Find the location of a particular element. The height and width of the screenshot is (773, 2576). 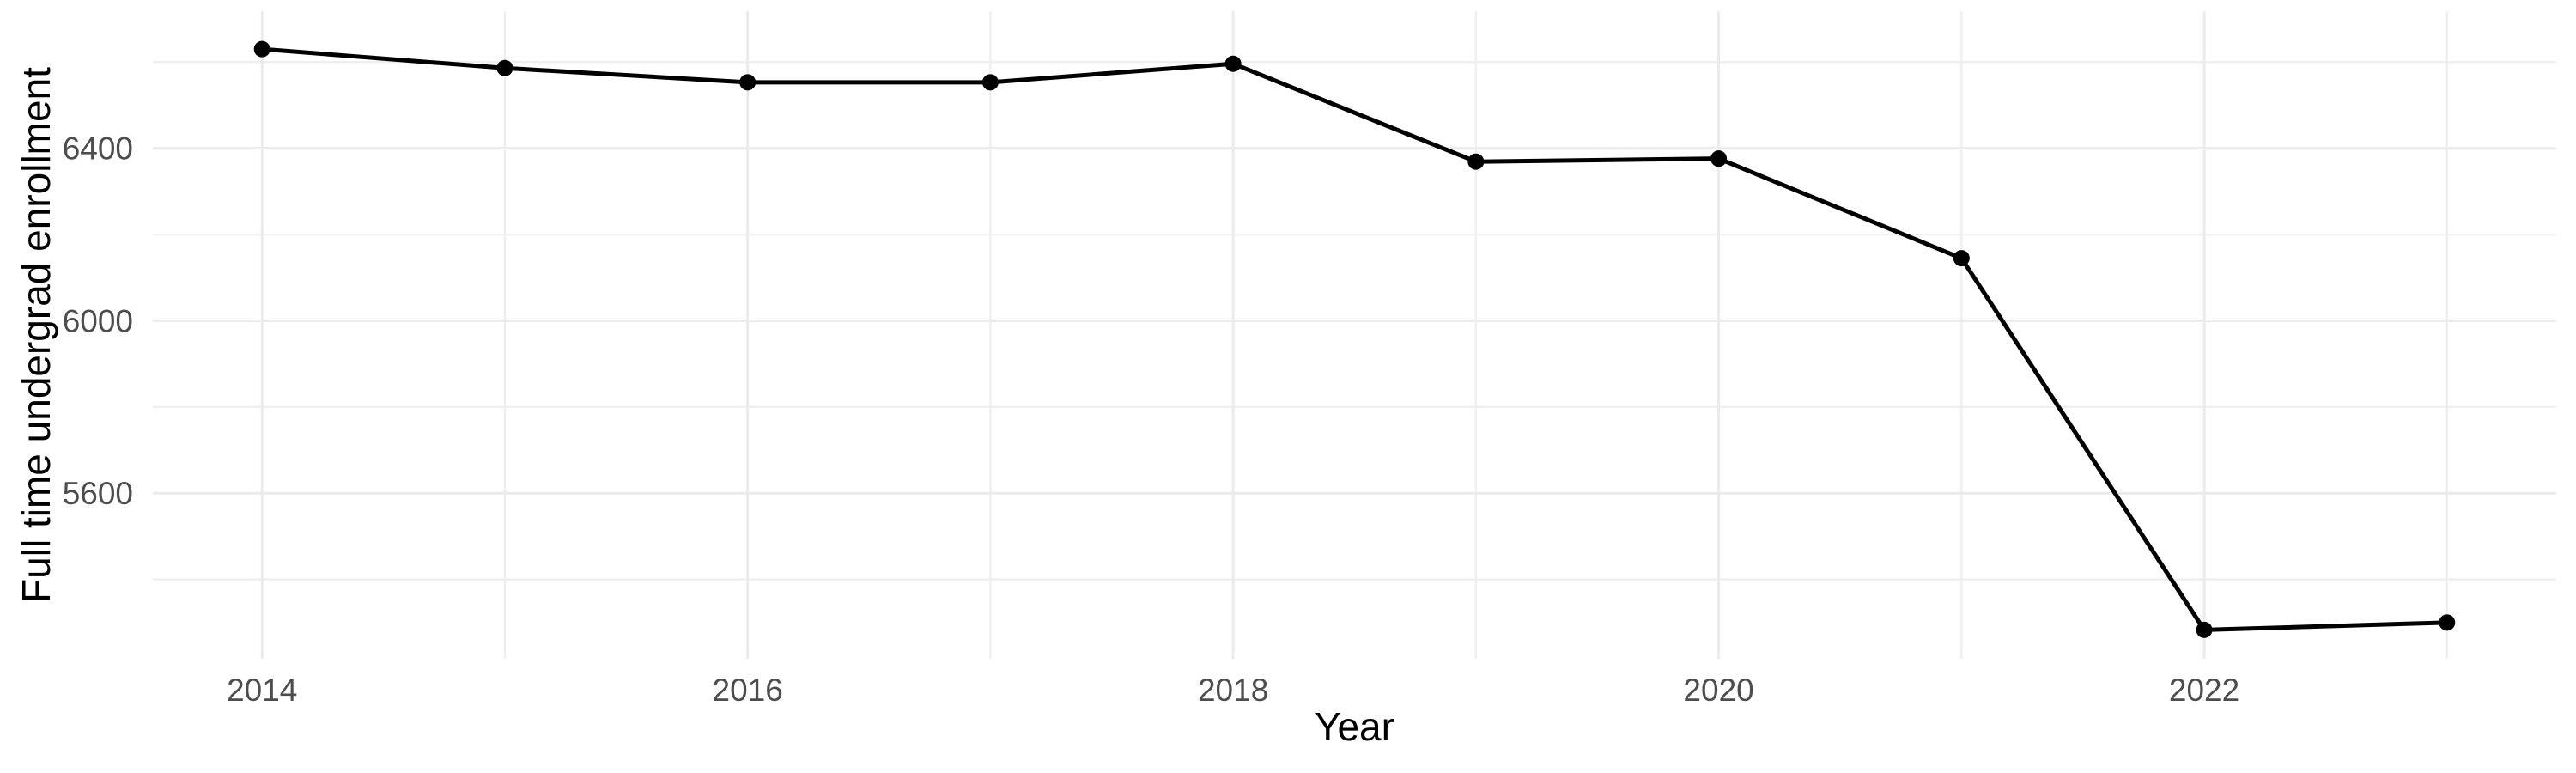

x-axis-title: Year is located at coordinates (1354, 726).